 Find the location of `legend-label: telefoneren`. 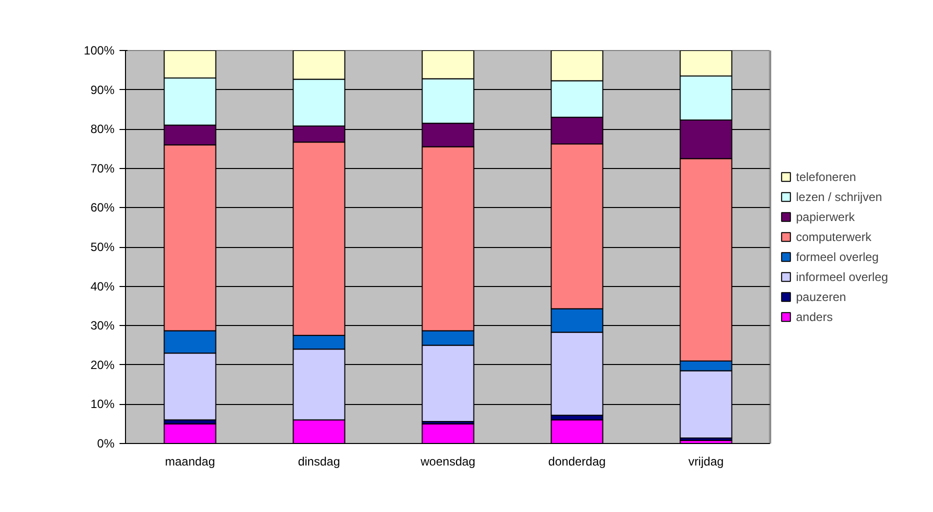

legend-label: telefoneren is located at coordinates (826, 177).